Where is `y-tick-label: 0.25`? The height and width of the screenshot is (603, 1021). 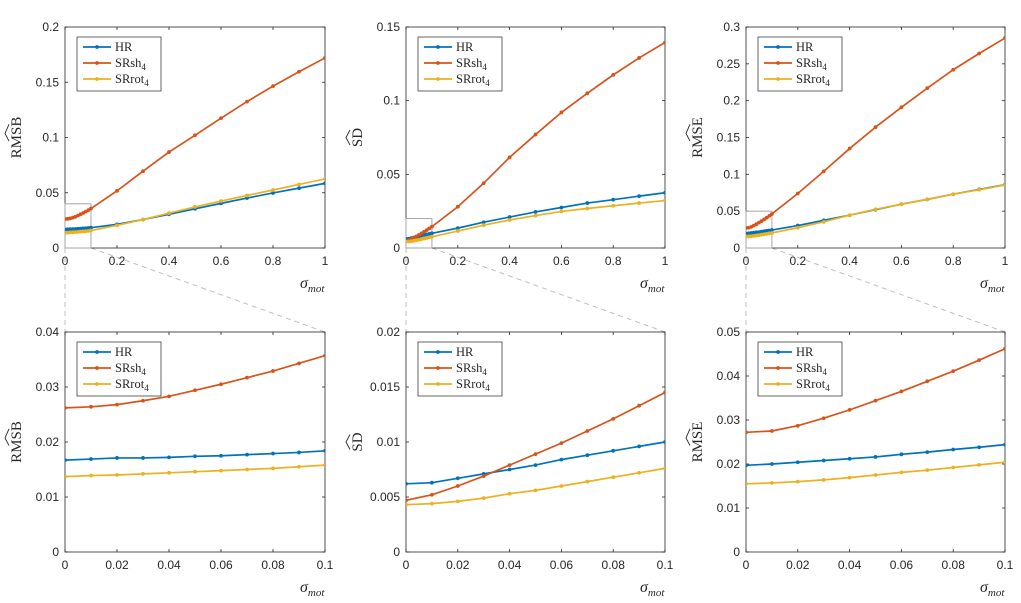
y-tick-label: 0.25 is located at coordinates (729, 64).